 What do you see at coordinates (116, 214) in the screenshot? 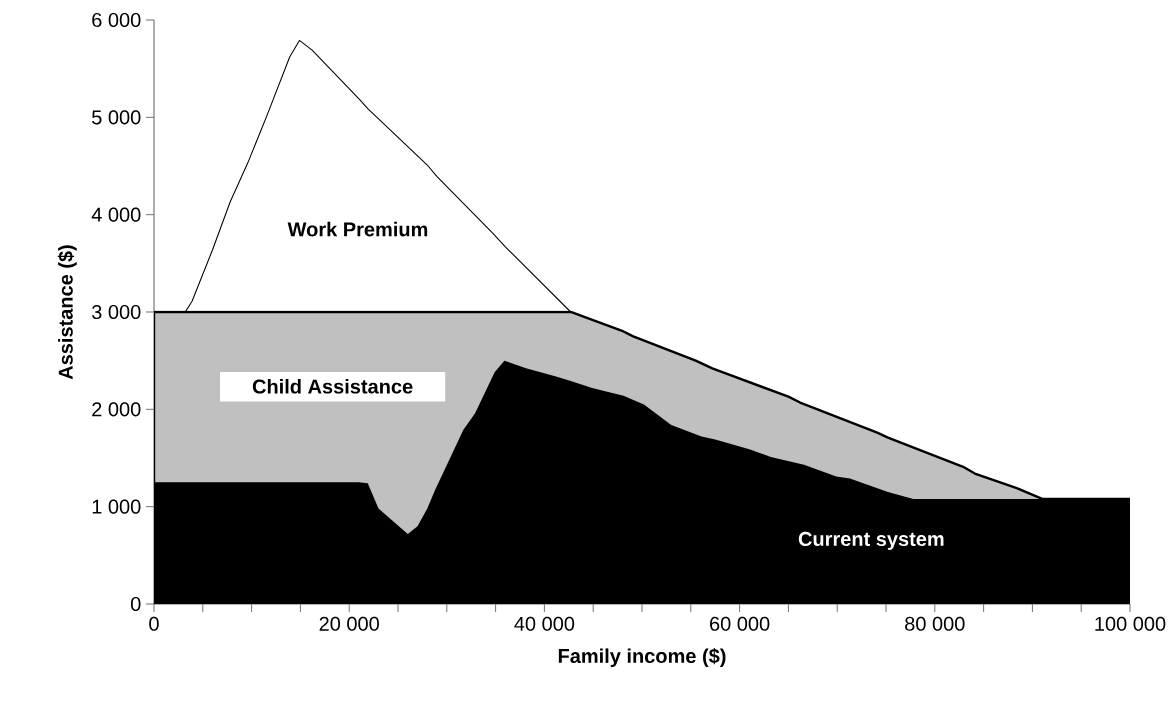
I see `y-tick-label: 4 000` at bounding box center [116, 214].